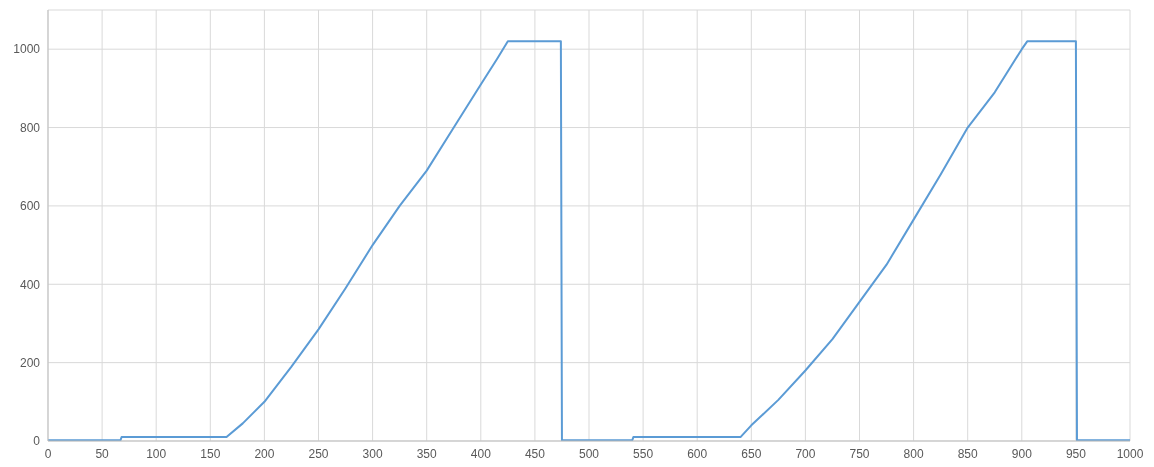 The width and height of the screenshot is (1154, 467). What do you see at coordinates (1076, 453) in the screenshot?
I see `x-tick-label: 950` at bounding box center [1076, 453].